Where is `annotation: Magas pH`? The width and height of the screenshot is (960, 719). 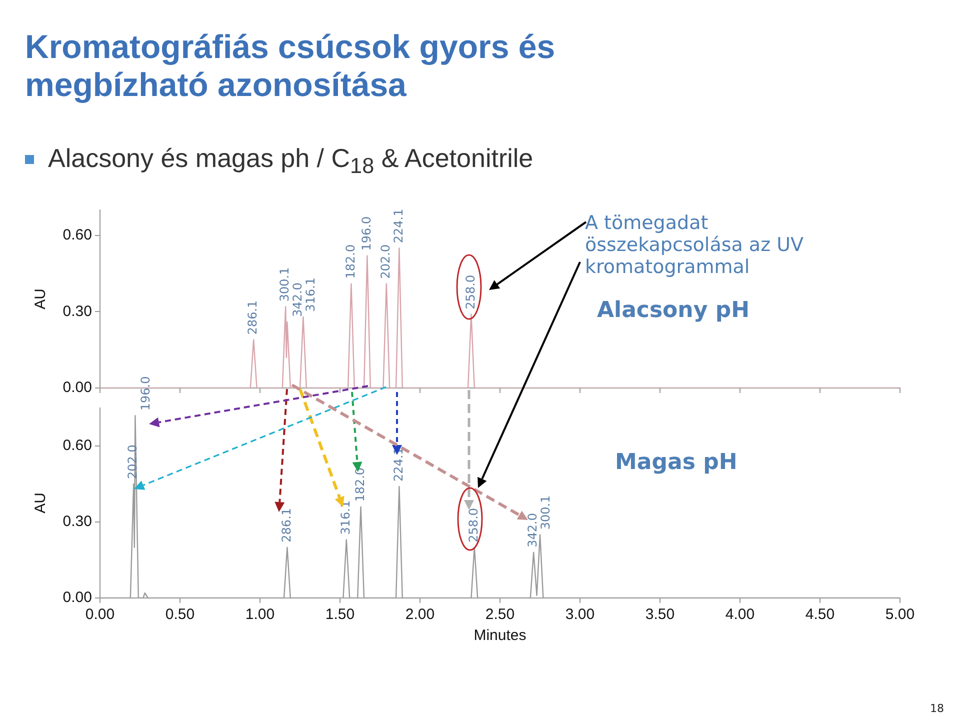 annotation: Magas pH is located at coordinates (676, 462).